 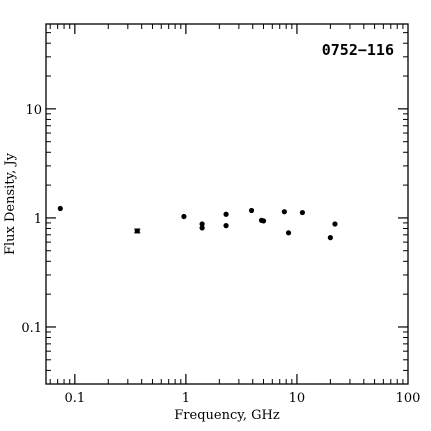 I want to click on x-tick-label: 1, so click(x=186, y=398).